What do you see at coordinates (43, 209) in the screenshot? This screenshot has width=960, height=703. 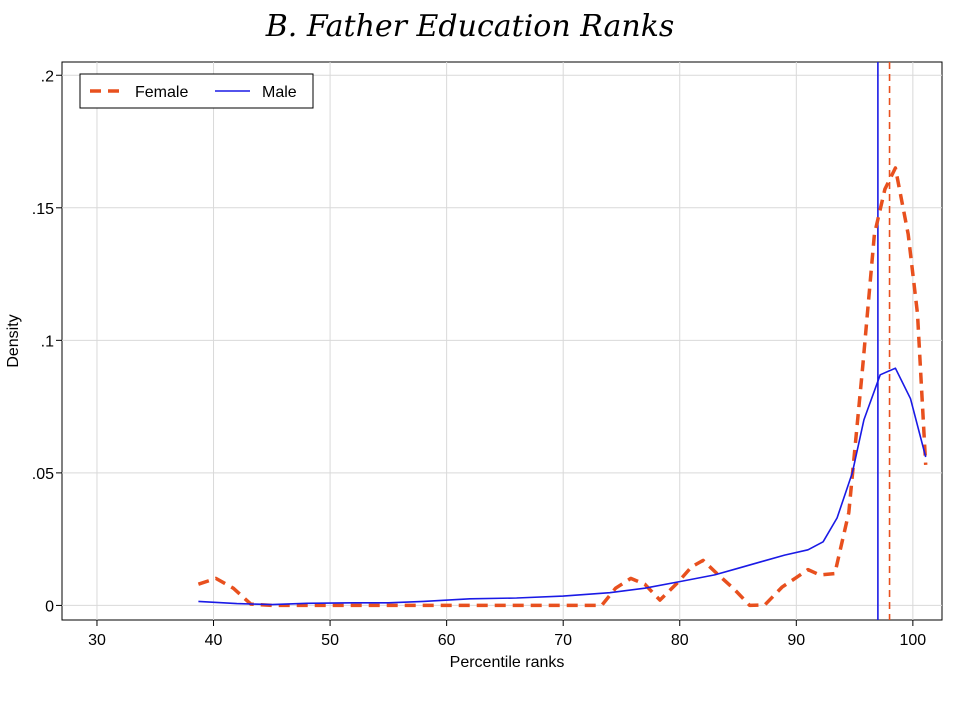 I see `y-tick-label: .15` at bounding box center [43, 209].